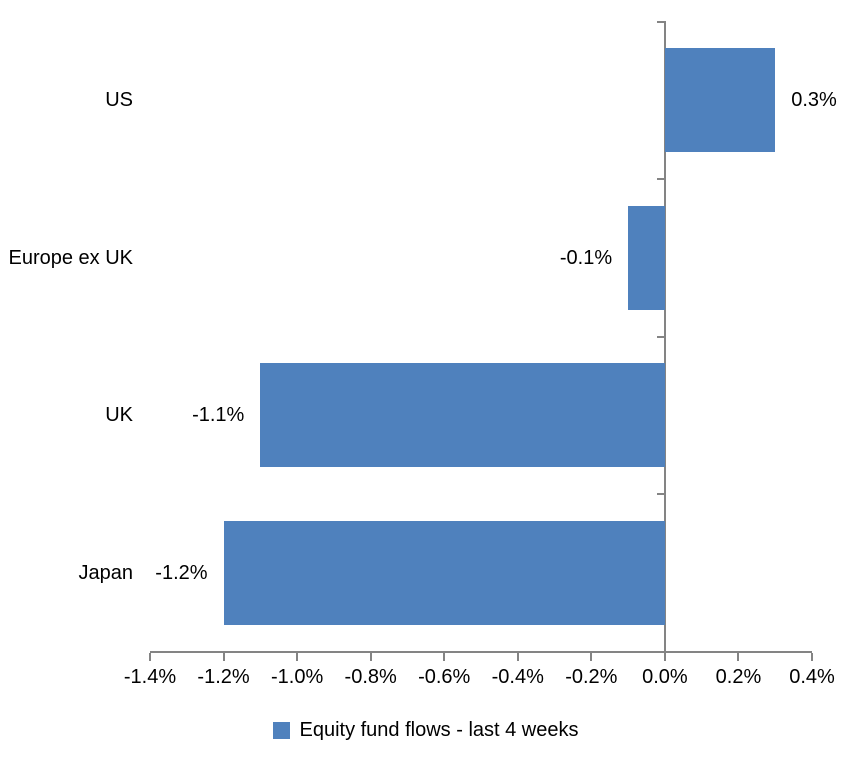  I want to click on x-axis-tick-label: -0.4%, so click(517, 677).